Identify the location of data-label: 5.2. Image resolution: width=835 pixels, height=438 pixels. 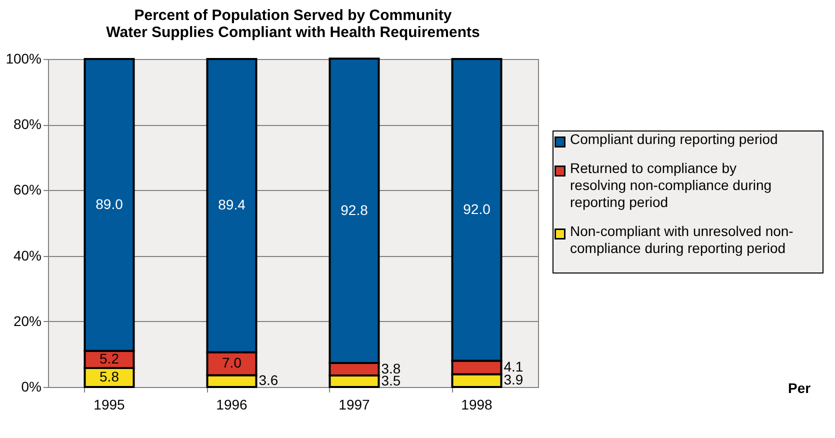
(110, 358).